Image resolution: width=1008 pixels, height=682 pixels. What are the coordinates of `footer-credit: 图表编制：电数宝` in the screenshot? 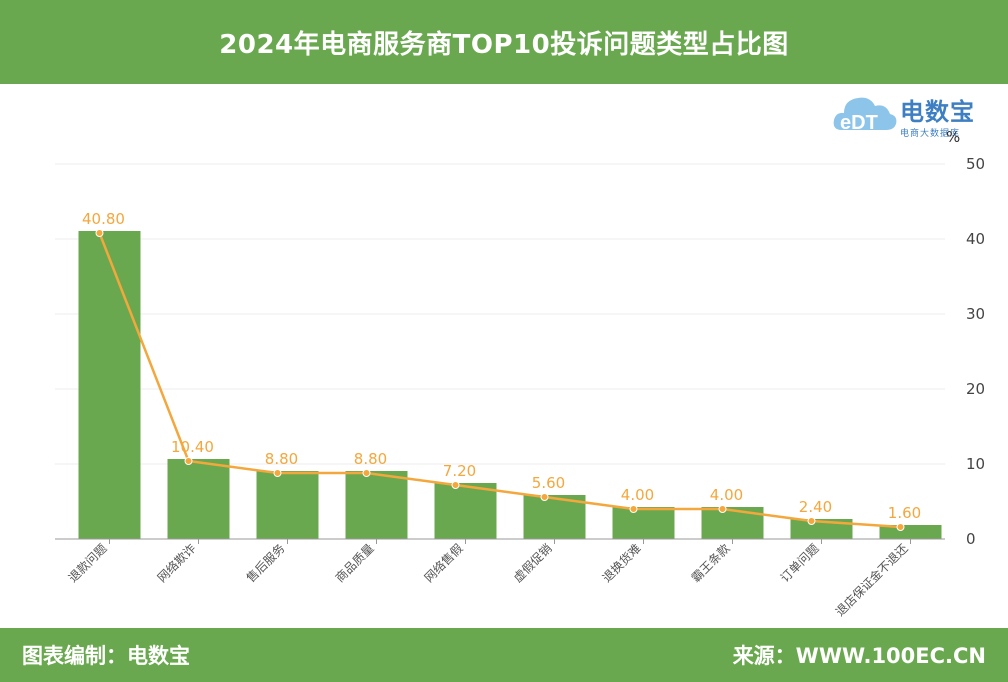 It's located at (106, 656).